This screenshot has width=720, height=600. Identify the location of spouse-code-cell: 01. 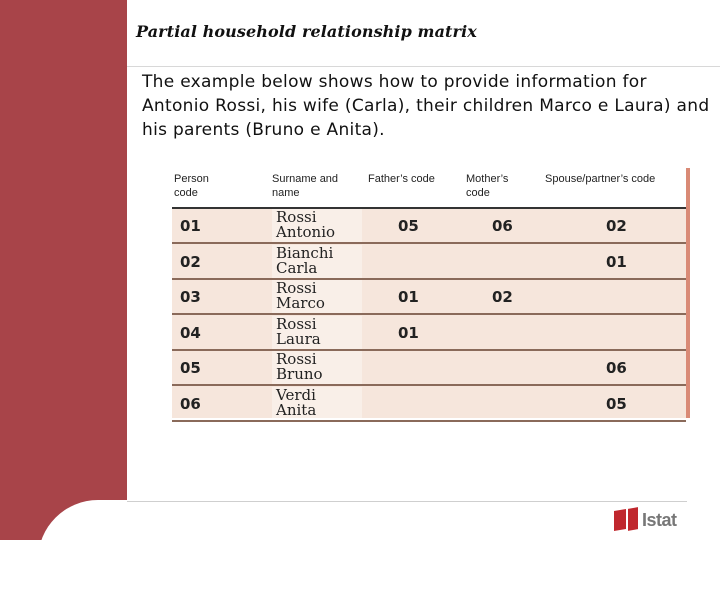
(616, 261).